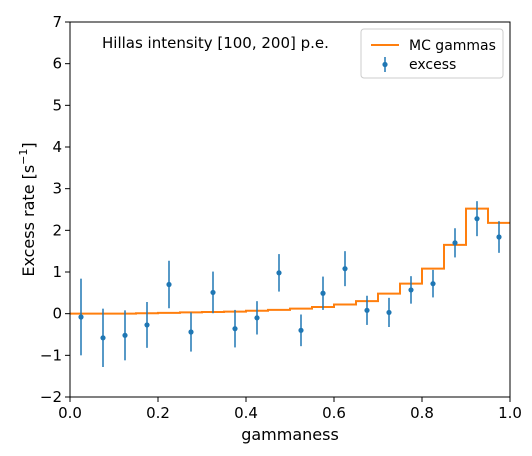  I want to click on legend-box, so click(432, 53).